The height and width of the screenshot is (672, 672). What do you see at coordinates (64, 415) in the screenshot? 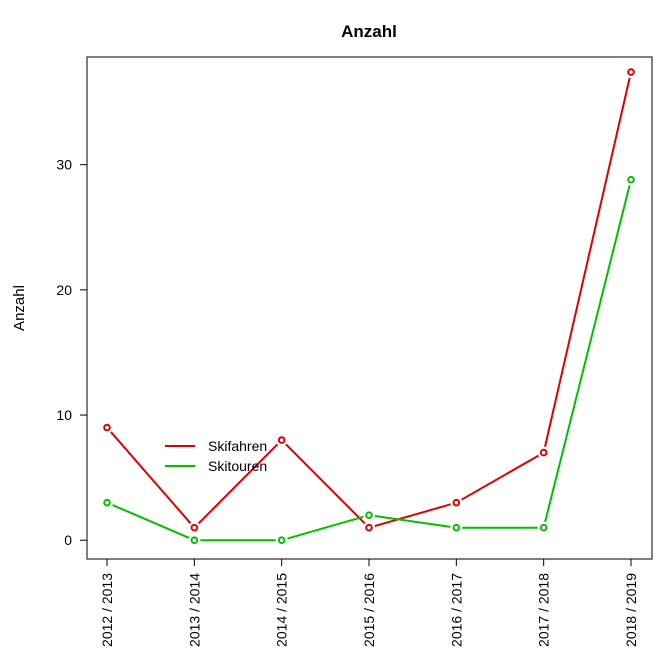
I see `y-tick-label: 10` at bounding box center [64, 415].